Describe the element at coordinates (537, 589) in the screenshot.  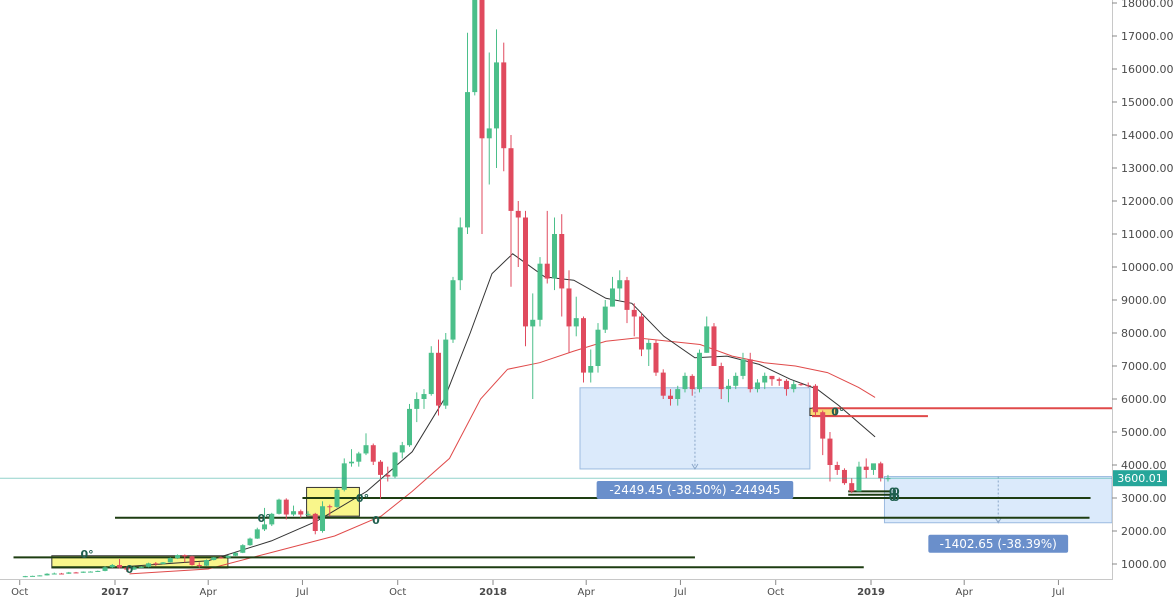
I see `time-axis: Oct 2017 Apr Jul Oct 2018 Apr Jul Oct 2019 Apr Jul` at that location.